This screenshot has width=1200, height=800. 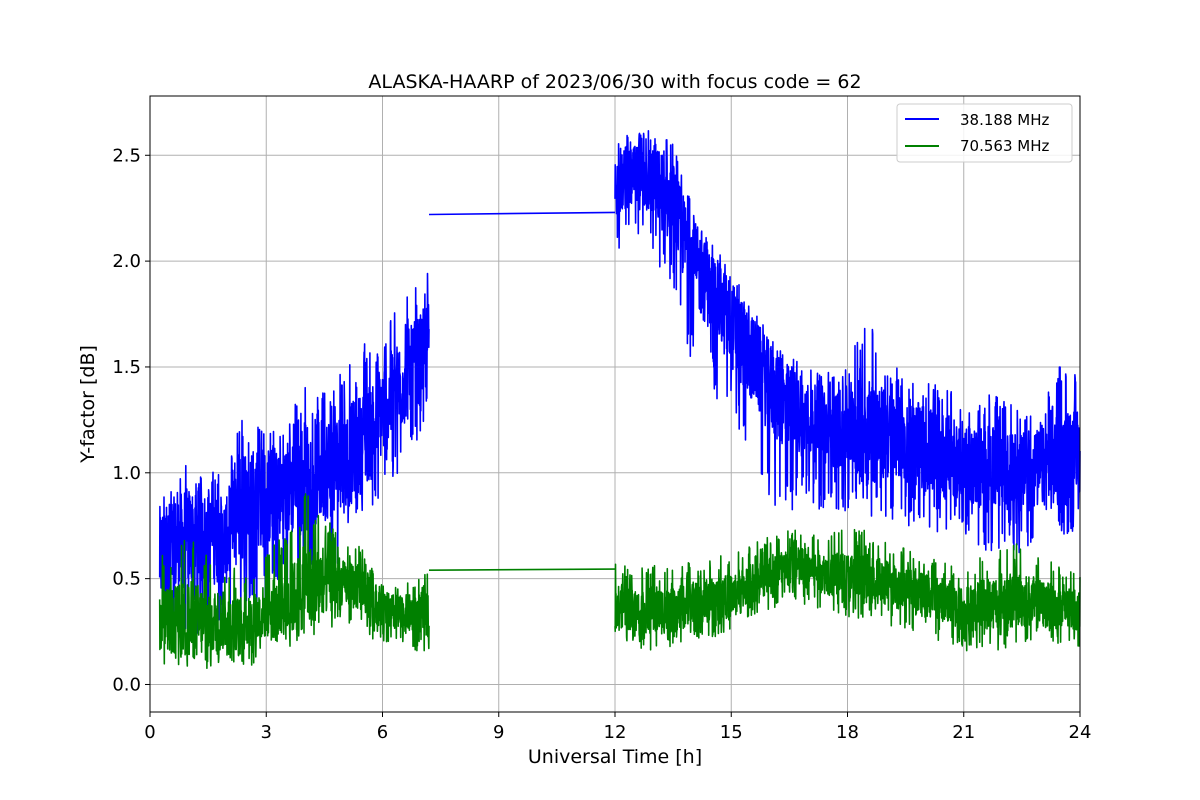 I want to click on legend: 38.188 MHz 70.563 MHz, so click(x=984, y=133).